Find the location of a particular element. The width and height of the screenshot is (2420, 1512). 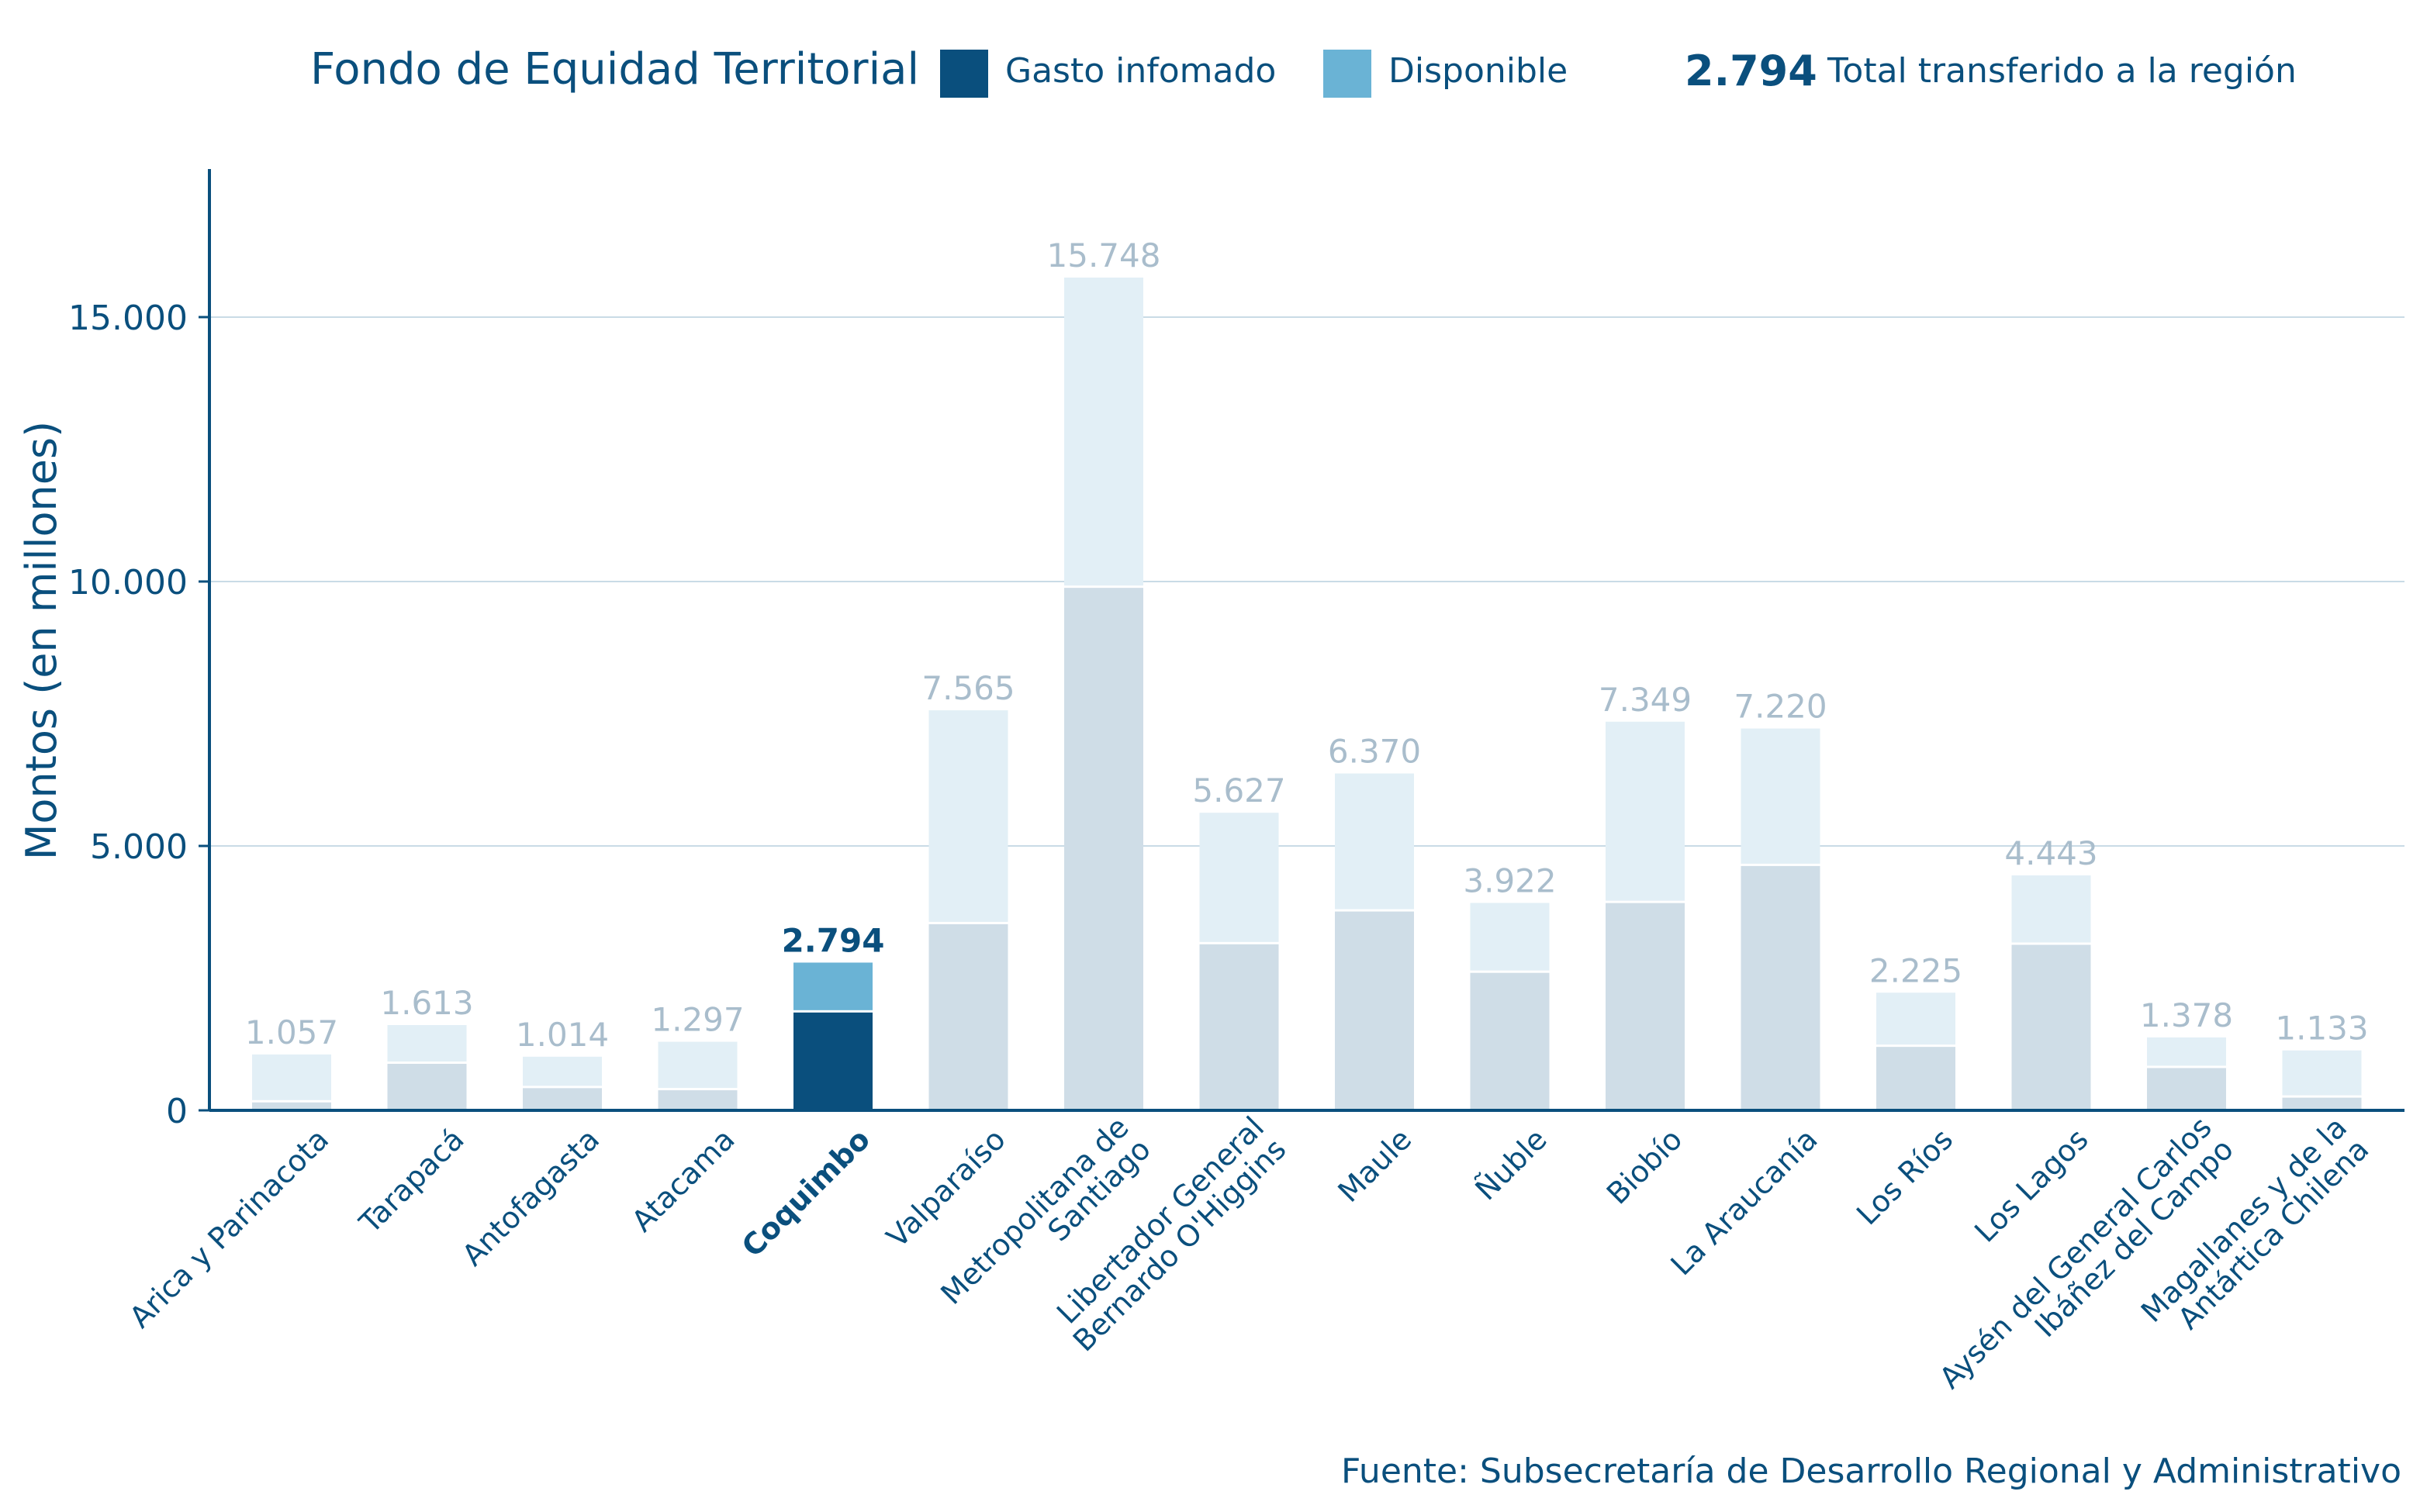

x-tick-label-line: Los Ríos is located at coordinates (1904, 1176).